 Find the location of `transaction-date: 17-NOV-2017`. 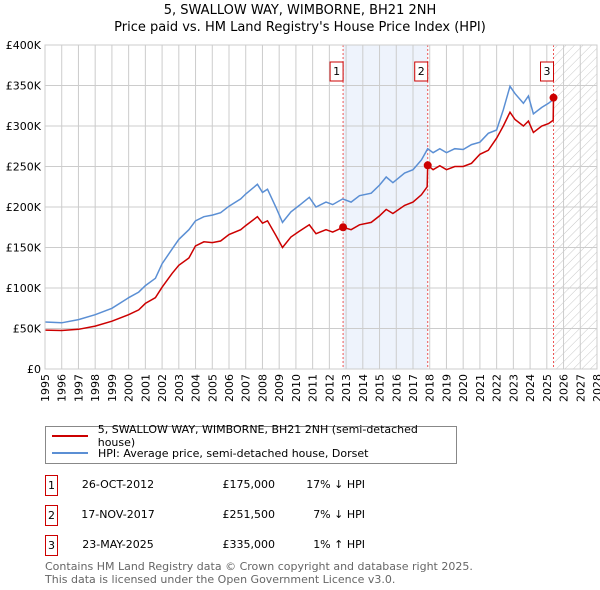

transaction-date: 17-NOV-2017 is located at coordinates (118, 514).